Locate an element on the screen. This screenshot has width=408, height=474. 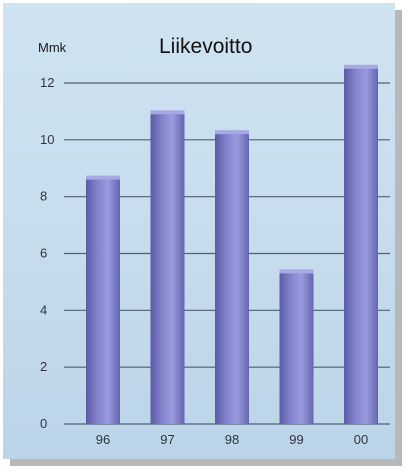
x-tick-label: 96 is located at coordinates (103, 439).